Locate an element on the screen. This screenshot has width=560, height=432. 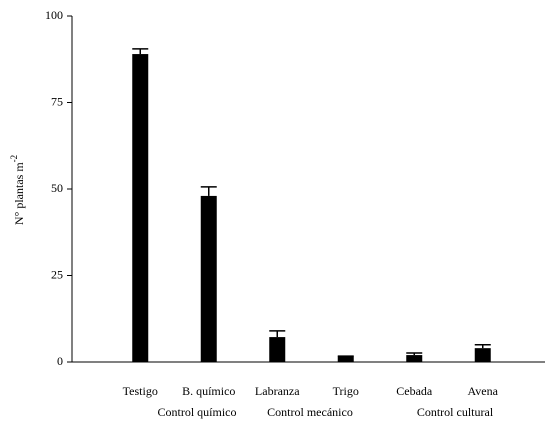
x-tick-label: B. químico is located at coordinates (208, 391).